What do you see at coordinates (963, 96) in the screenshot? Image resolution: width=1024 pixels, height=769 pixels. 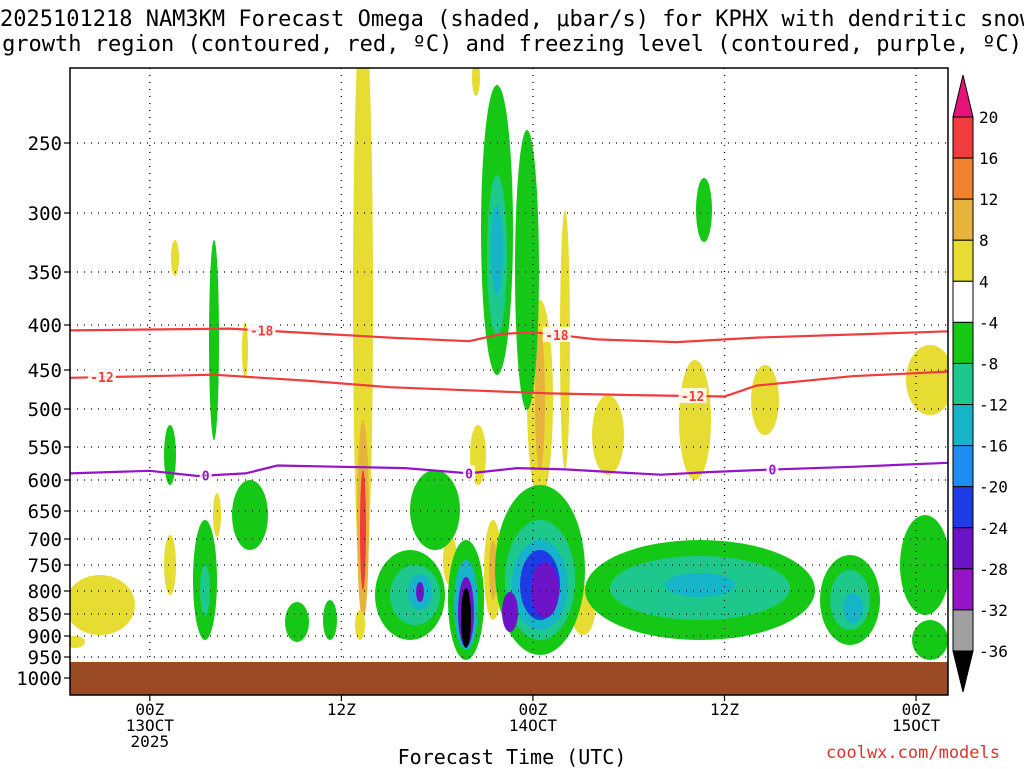 I see `colorbar-top-arrow` at bounding box center [963, 96].